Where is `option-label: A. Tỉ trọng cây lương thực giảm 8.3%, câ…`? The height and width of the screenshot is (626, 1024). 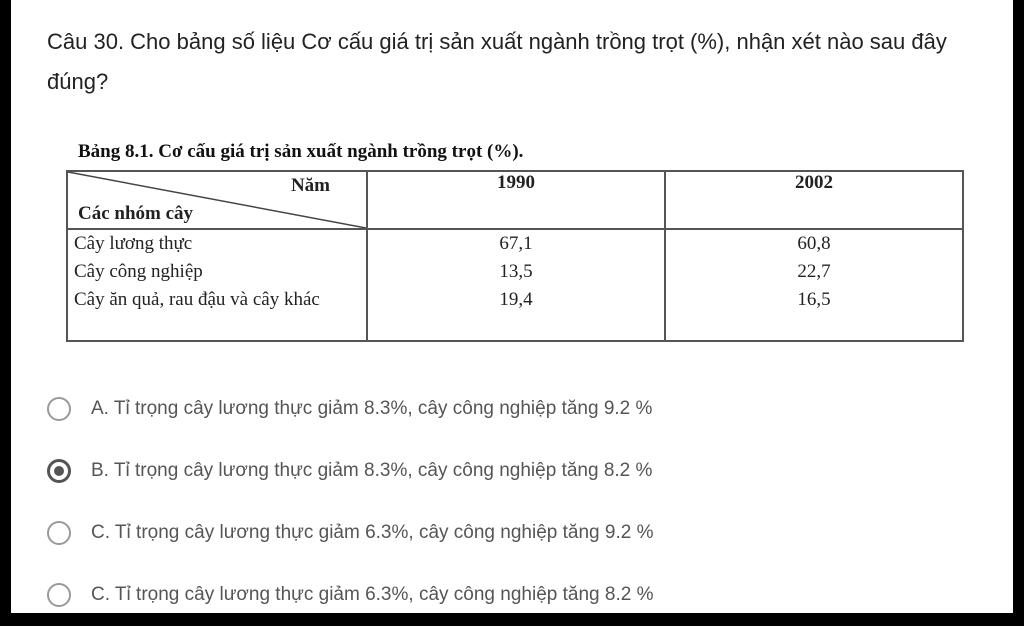 option-label: A. Tỉ trọng cây lương thực giảm 8.3%, câ… is located at coordinates (372, 408).